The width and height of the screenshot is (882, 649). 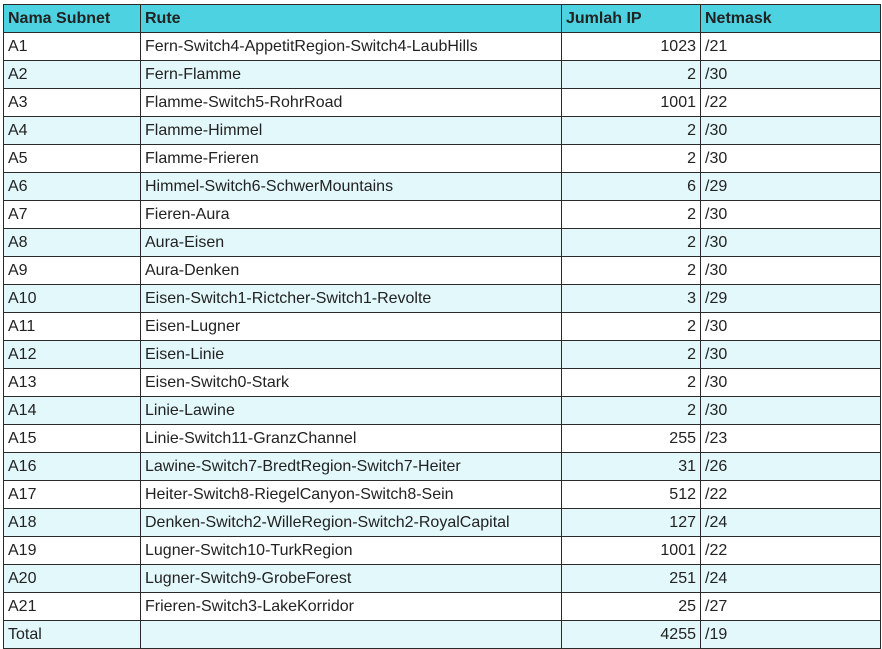 I want to click on total-label: Total, so click(x=72, y=634).